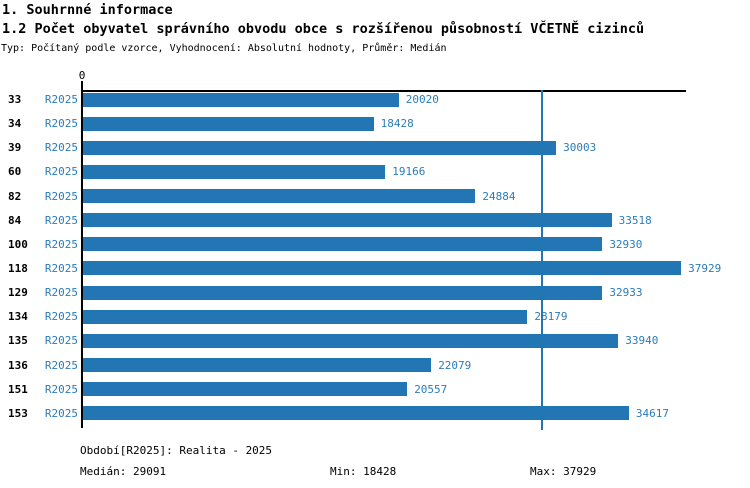 Image resolution: width=750 pixels, height=488 pixels. I want to click on chart-row: 153 R2025 34617, so click(375, 413).